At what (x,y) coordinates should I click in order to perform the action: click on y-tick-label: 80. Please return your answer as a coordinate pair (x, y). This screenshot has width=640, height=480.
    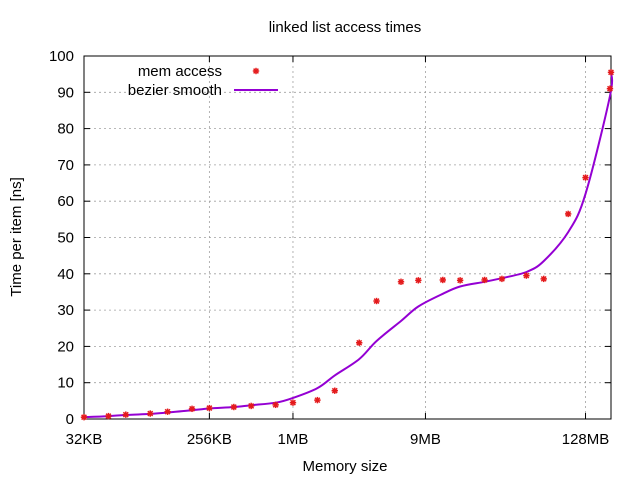
    Looking at the image, I should click on (65, 129).